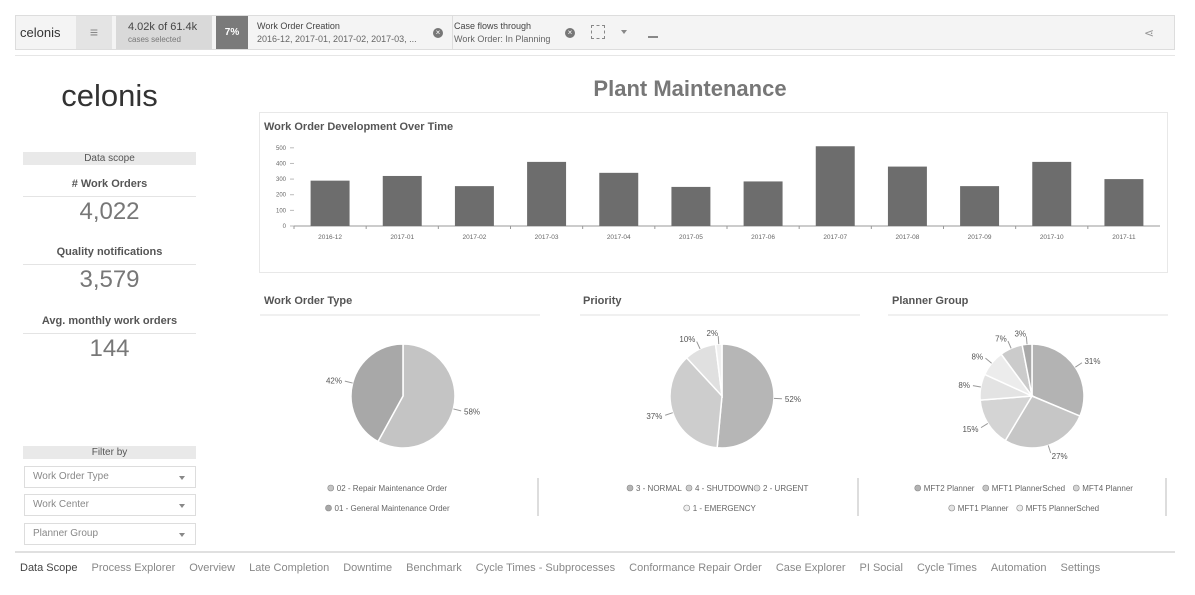  I want to click on menu-button: ≡, so click(94, 32).